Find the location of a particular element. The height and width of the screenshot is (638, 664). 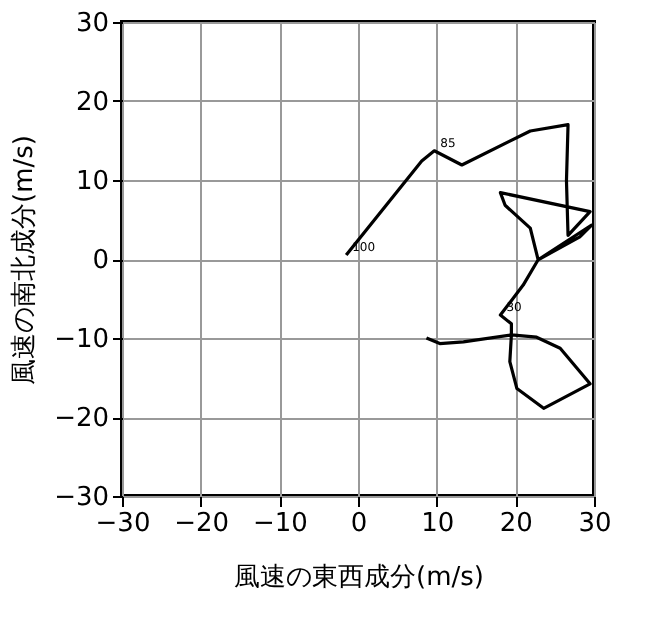

x-tick-label: −30 is located at coordinates (123, 524).